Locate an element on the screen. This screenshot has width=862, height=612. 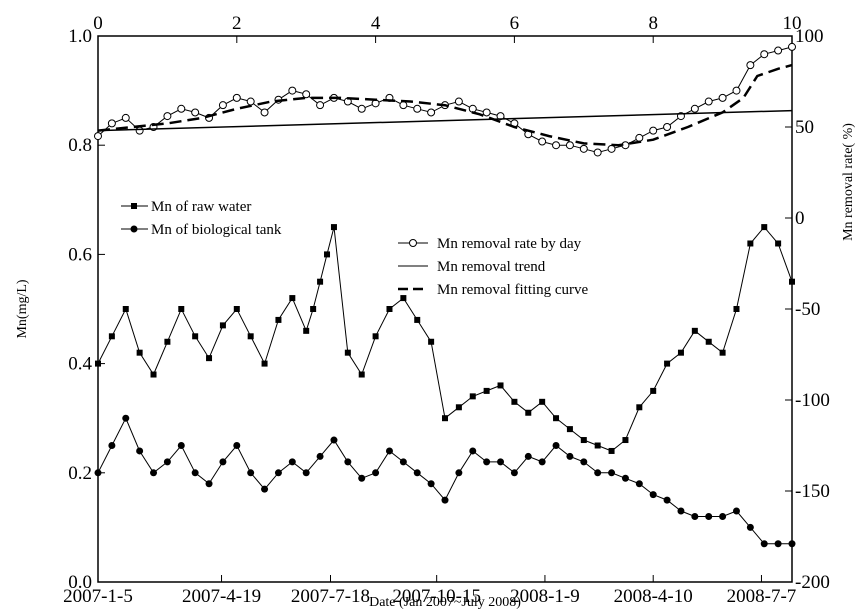
left-tick-label: 1.0 is located at coordinates (80, 36).